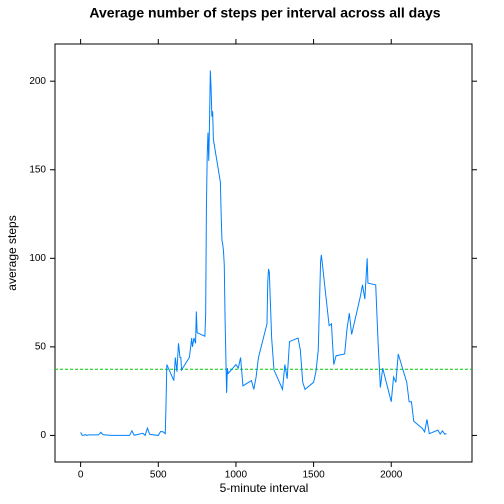  What do you see at coordinates (236, 475) in the screenshot?
I see `x-tick-label: 1000` at bounding box center [236, 475].